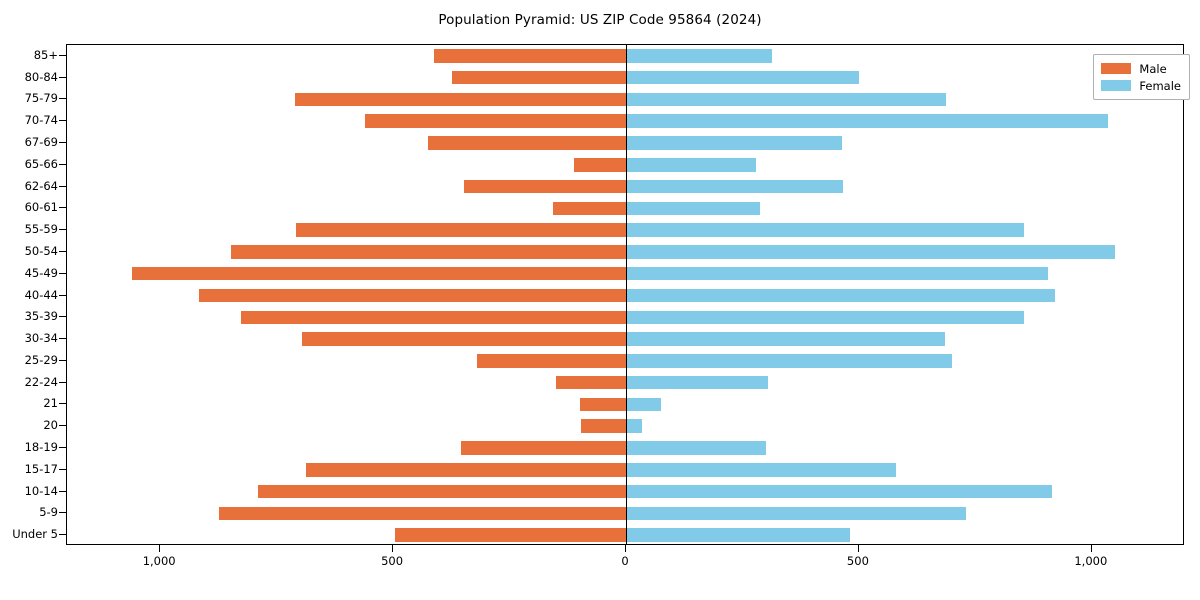  I want to click on y-tick-label: 55-59, so click(41, 229).